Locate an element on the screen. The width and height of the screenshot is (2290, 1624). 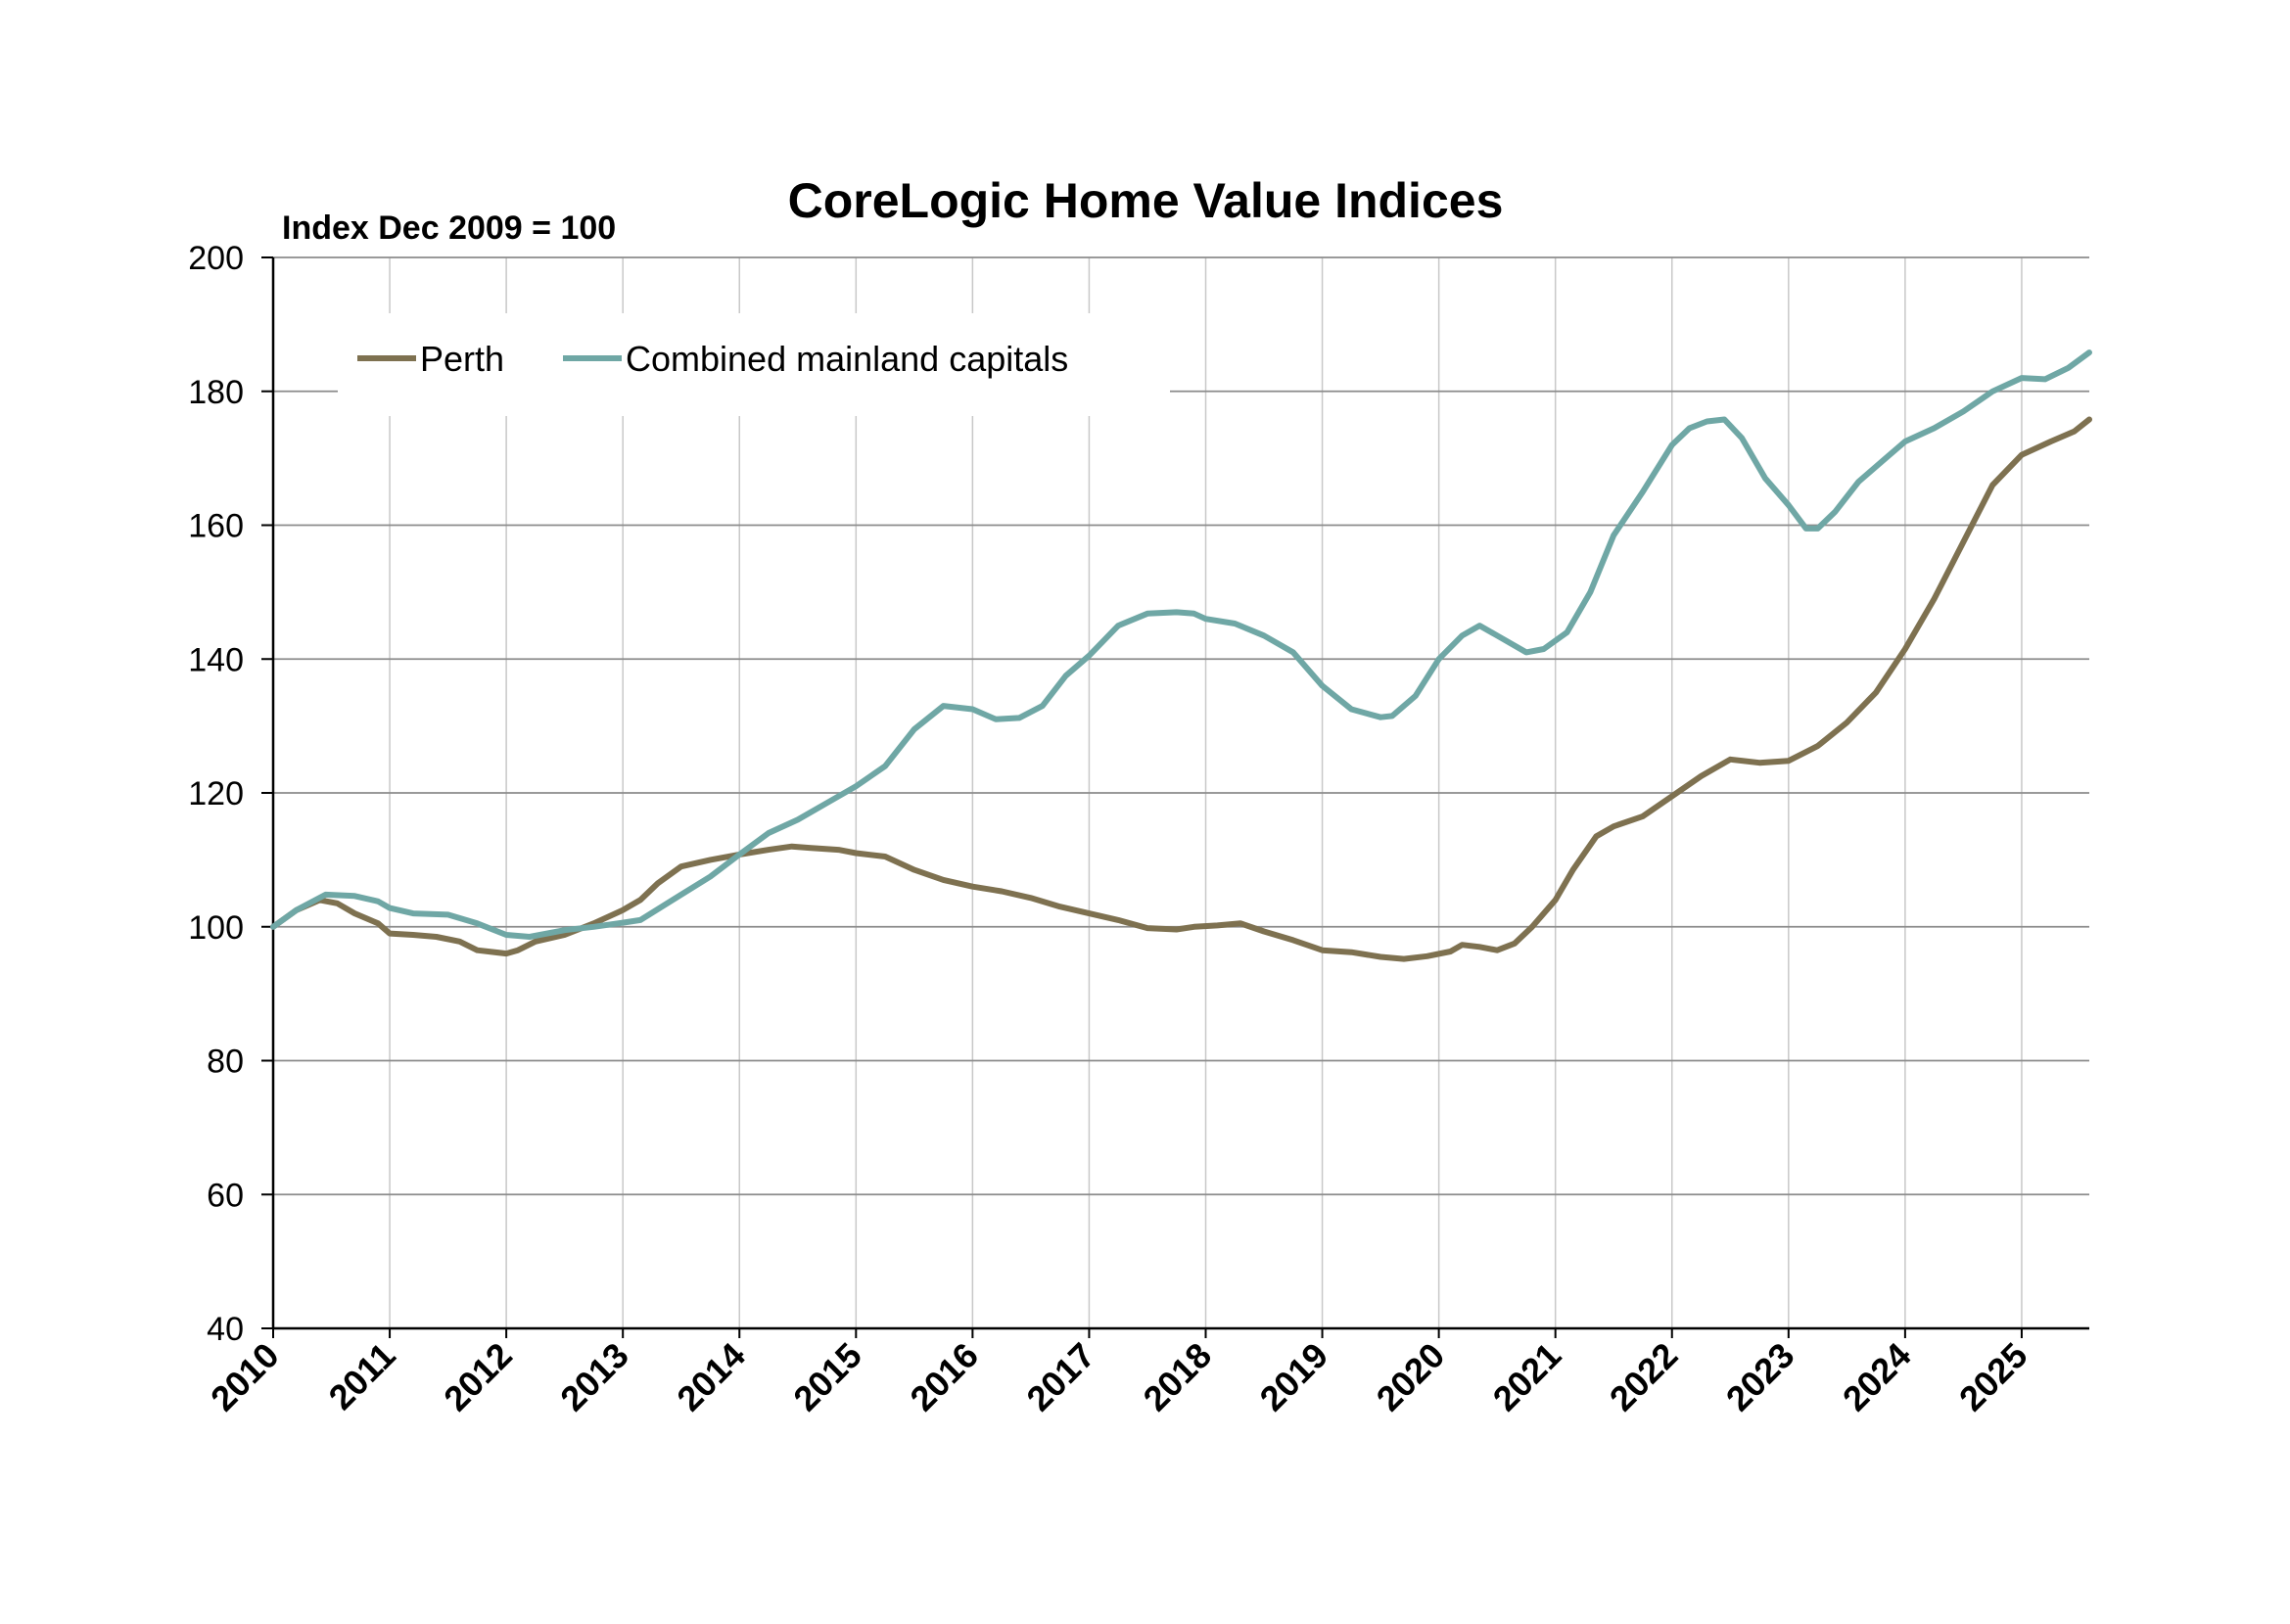
y-tick-label: 120 is located at coordinates (216, 793).